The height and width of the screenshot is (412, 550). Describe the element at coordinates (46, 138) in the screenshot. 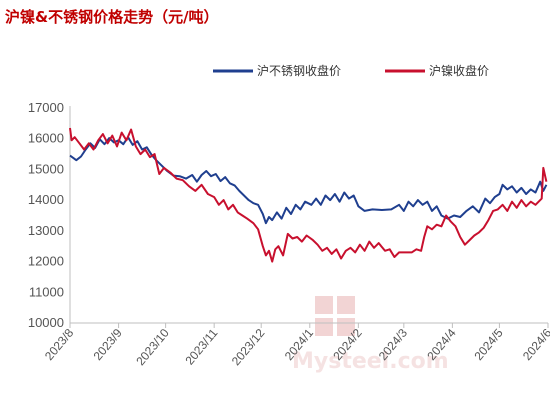

I see `y-tick-label: 16000` at that location.